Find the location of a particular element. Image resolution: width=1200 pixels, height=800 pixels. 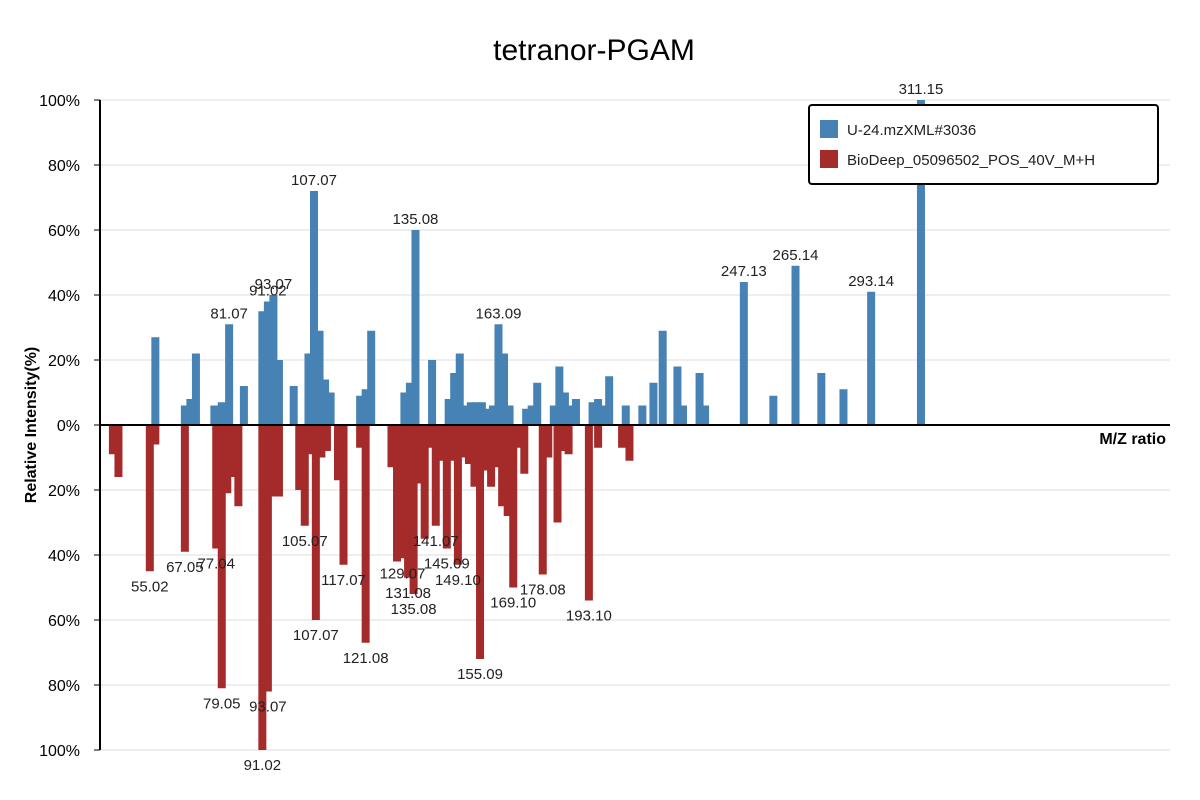

reference-peak-label: 121.08 is located at coordinates (366, 658).